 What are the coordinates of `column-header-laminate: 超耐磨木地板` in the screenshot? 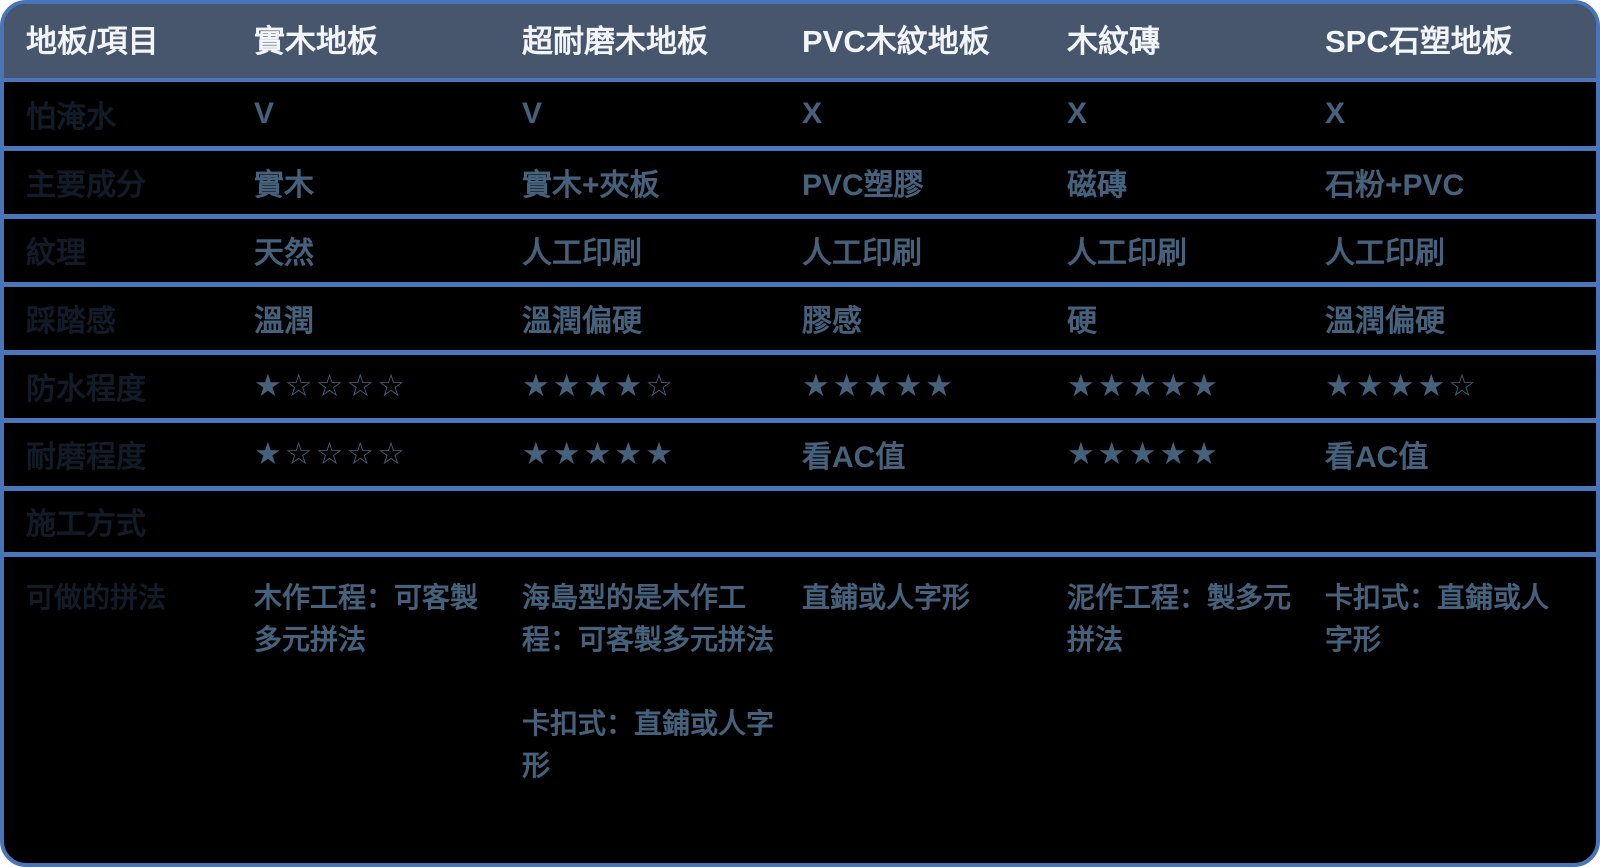 It's located at (662, 43).